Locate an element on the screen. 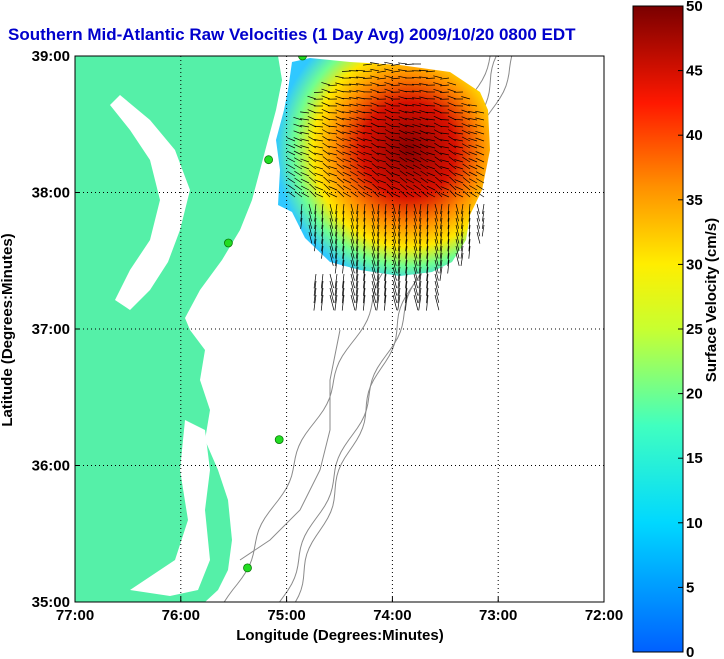  y-tick-label: 39:00 is located at coordinates (51, 56).